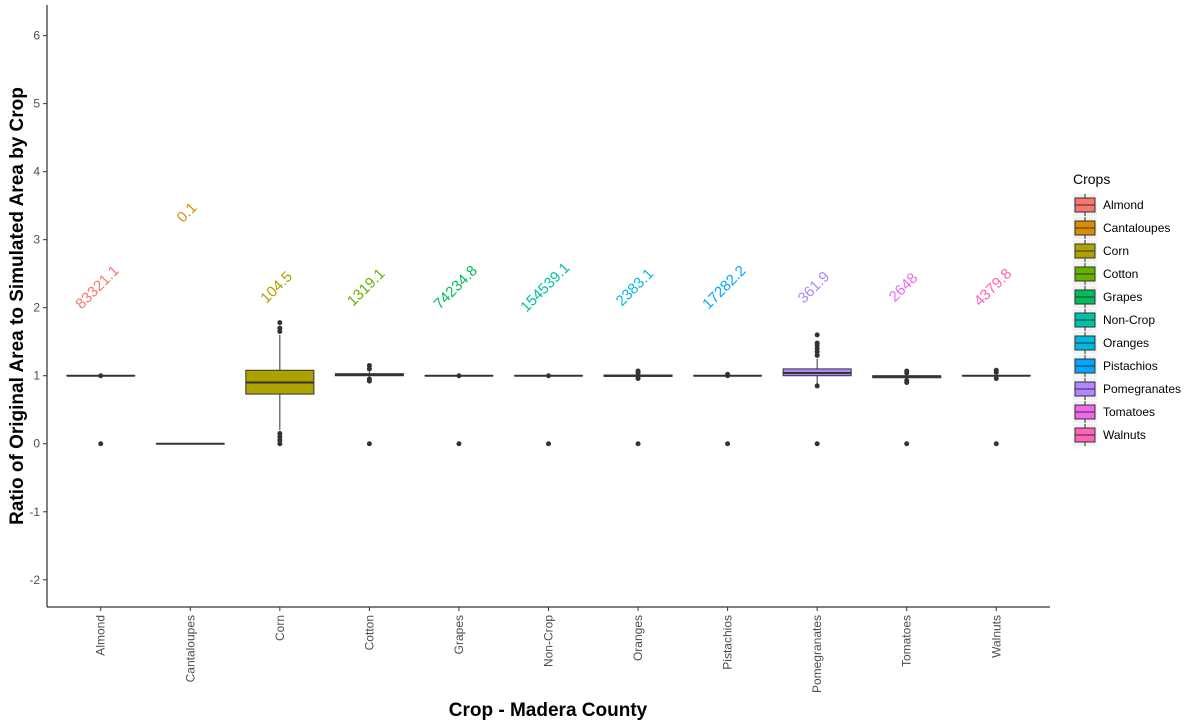 The image size is (1200, 727). What do you see at coordinates (34, 512) in the screenshot?
I see `y-tick-label: -1` at bounding box center [34, 512].